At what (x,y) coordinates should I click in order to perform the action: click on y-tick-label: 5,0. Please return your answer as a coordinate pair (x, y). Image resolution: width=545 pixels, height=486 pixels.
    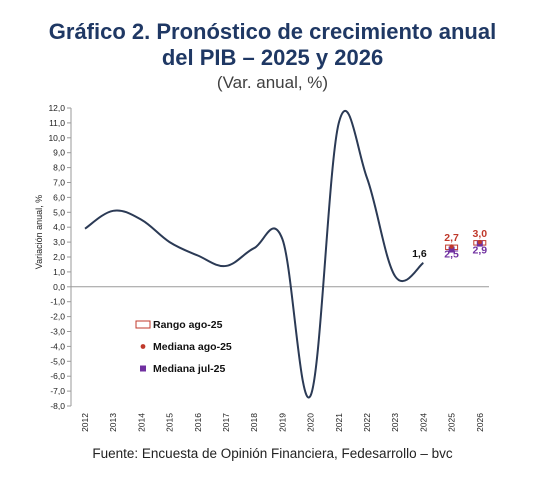
    Looking at the image, I should click on (59, 212).